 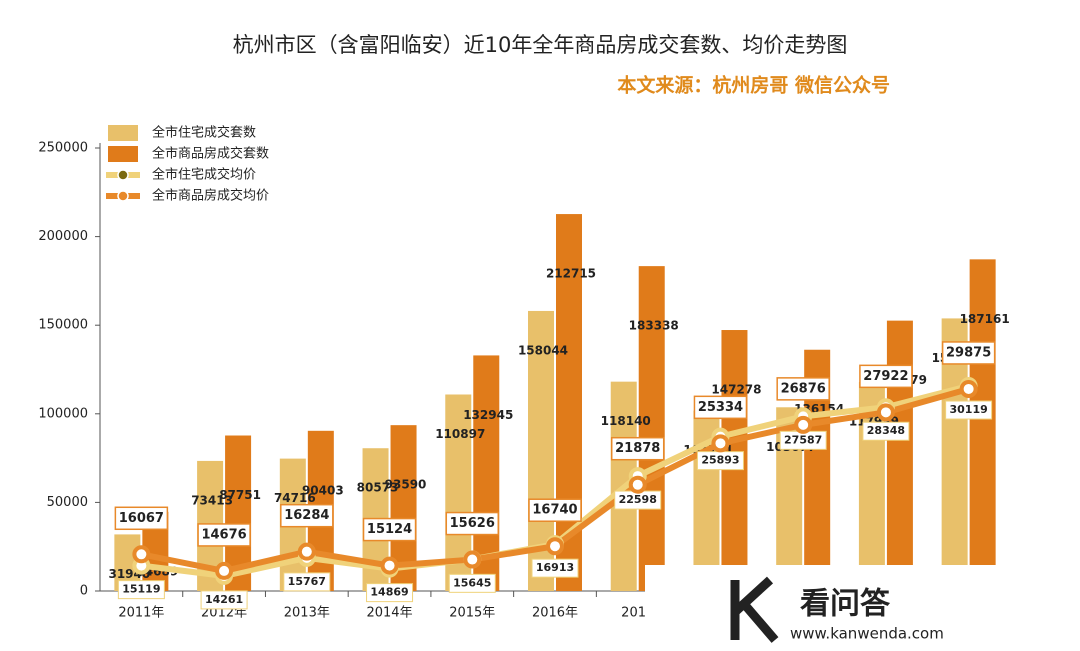 I want to click on price-value-label: 16913, so click(x=555, y=567).